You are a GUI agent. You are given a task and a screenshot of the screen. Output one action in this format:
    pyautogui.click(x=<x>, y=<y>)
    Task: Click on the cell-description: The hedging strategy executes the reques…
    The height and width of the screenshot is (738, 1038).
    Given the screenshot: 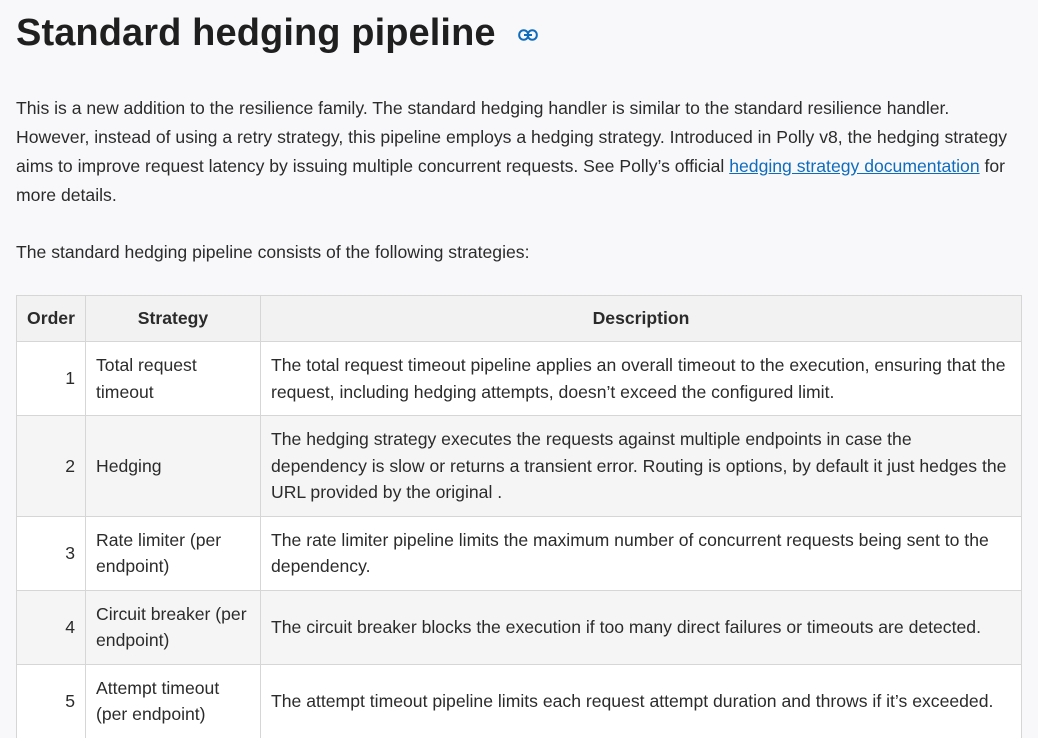 What is the action you would take?
    pyautogui.click(x=641, y=466)
    